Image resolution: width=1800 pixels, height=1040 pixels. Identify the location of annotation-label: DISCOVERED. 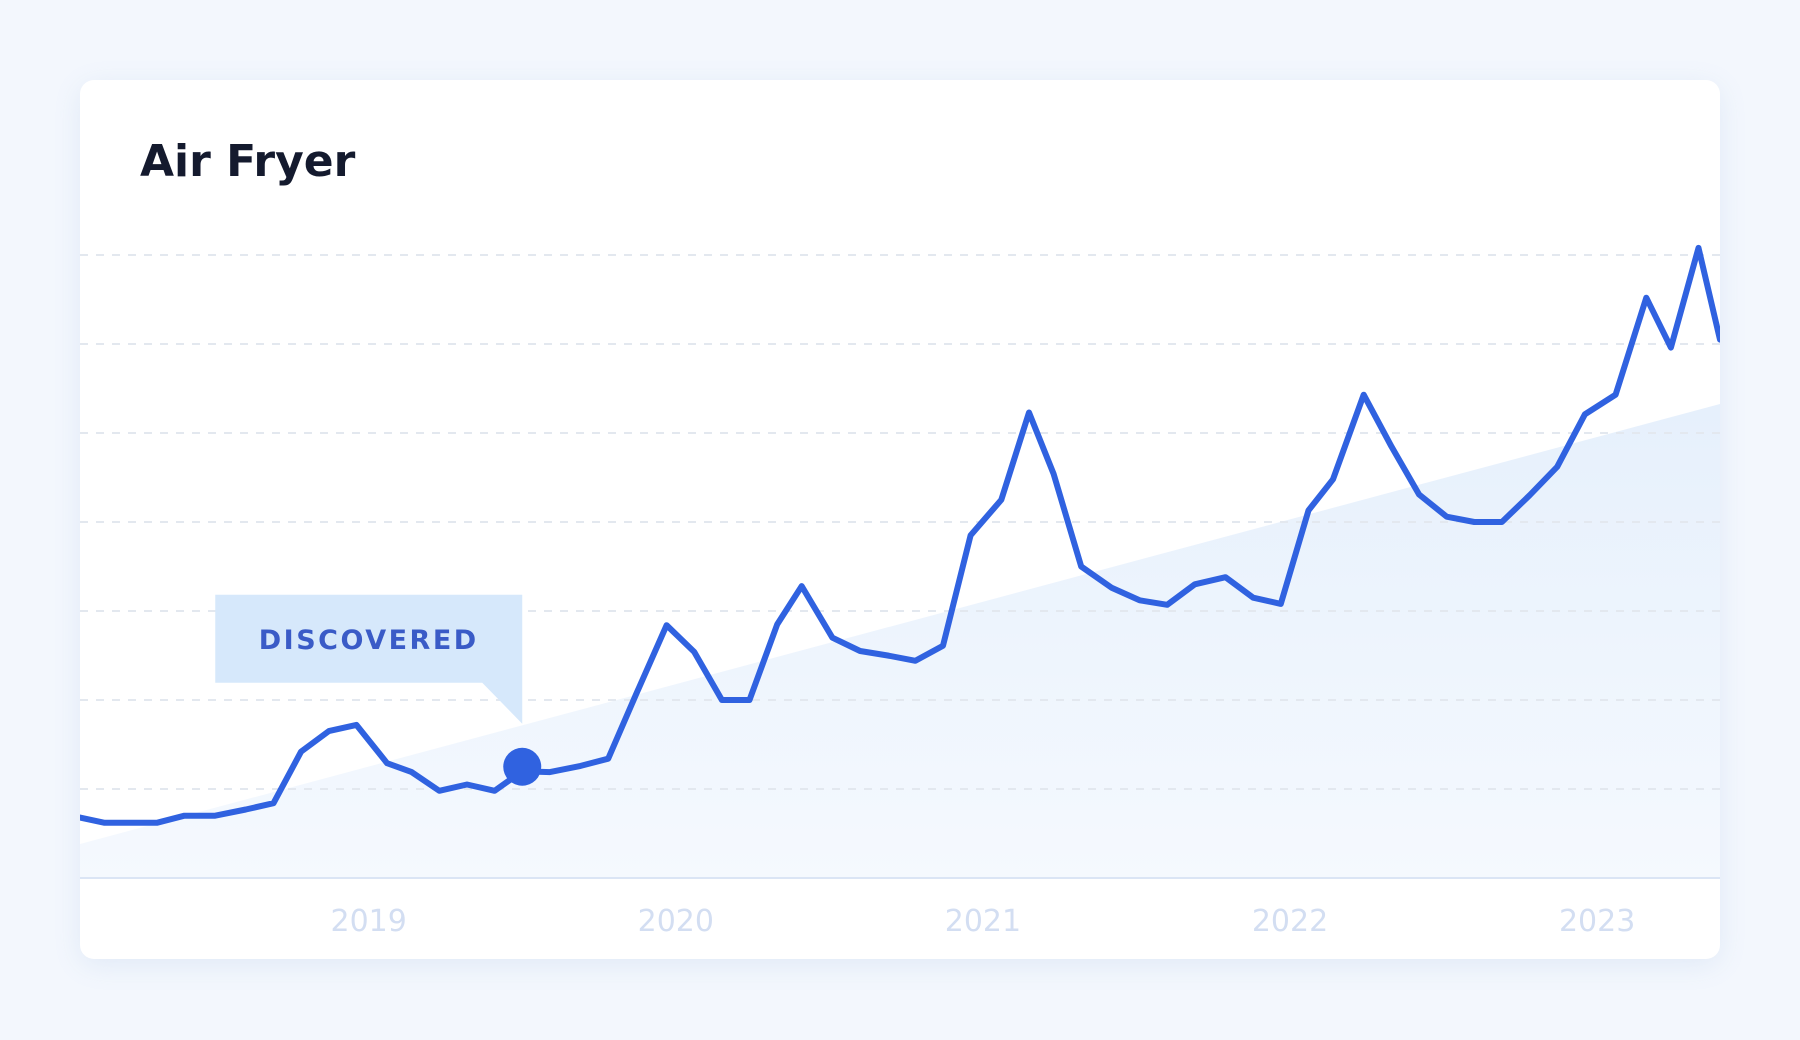
(369, 640).